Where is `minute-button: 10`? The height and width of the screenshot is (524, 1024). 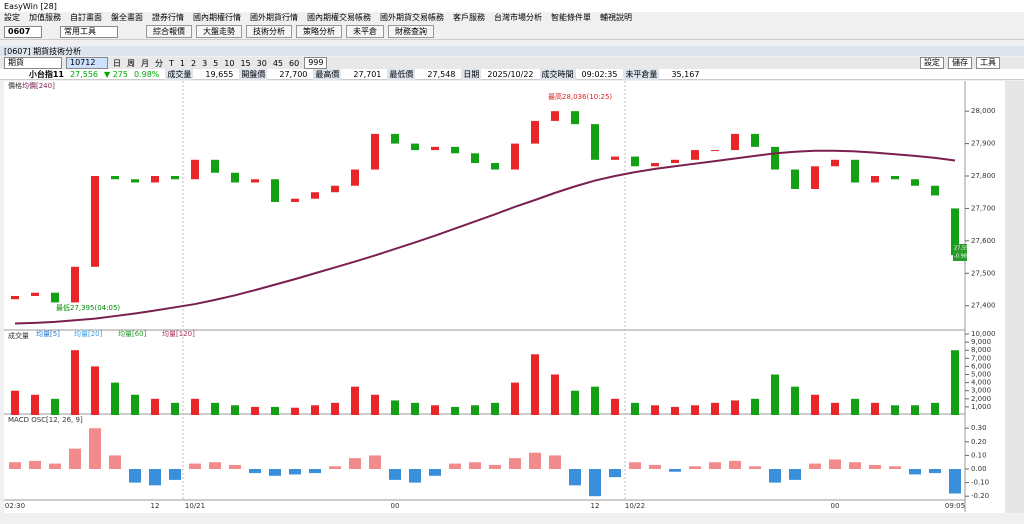
minute-button: 10 is located at coordinates (229, 63).